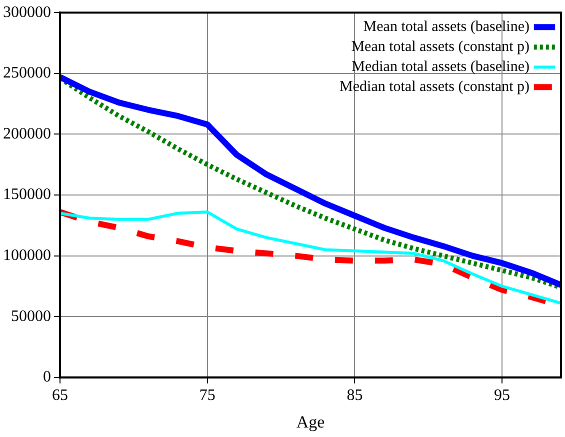 Image resolution: width=565 pixels, height=437 pixels. Describe the element at coordinates (27, 12) in the screenshot. I see `y-tick-label: 300000` at that location.